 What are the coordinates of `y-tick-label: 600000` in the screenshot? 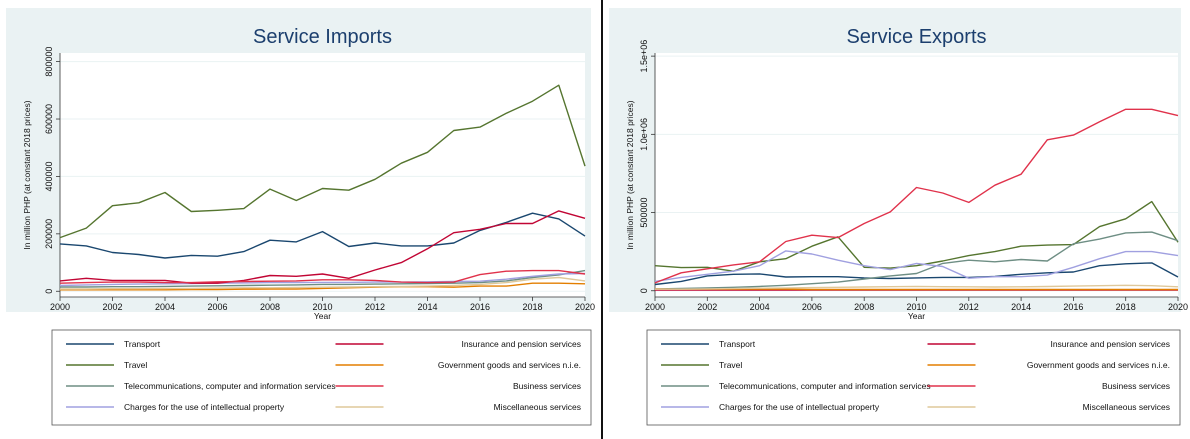 It's located at (49, 119).